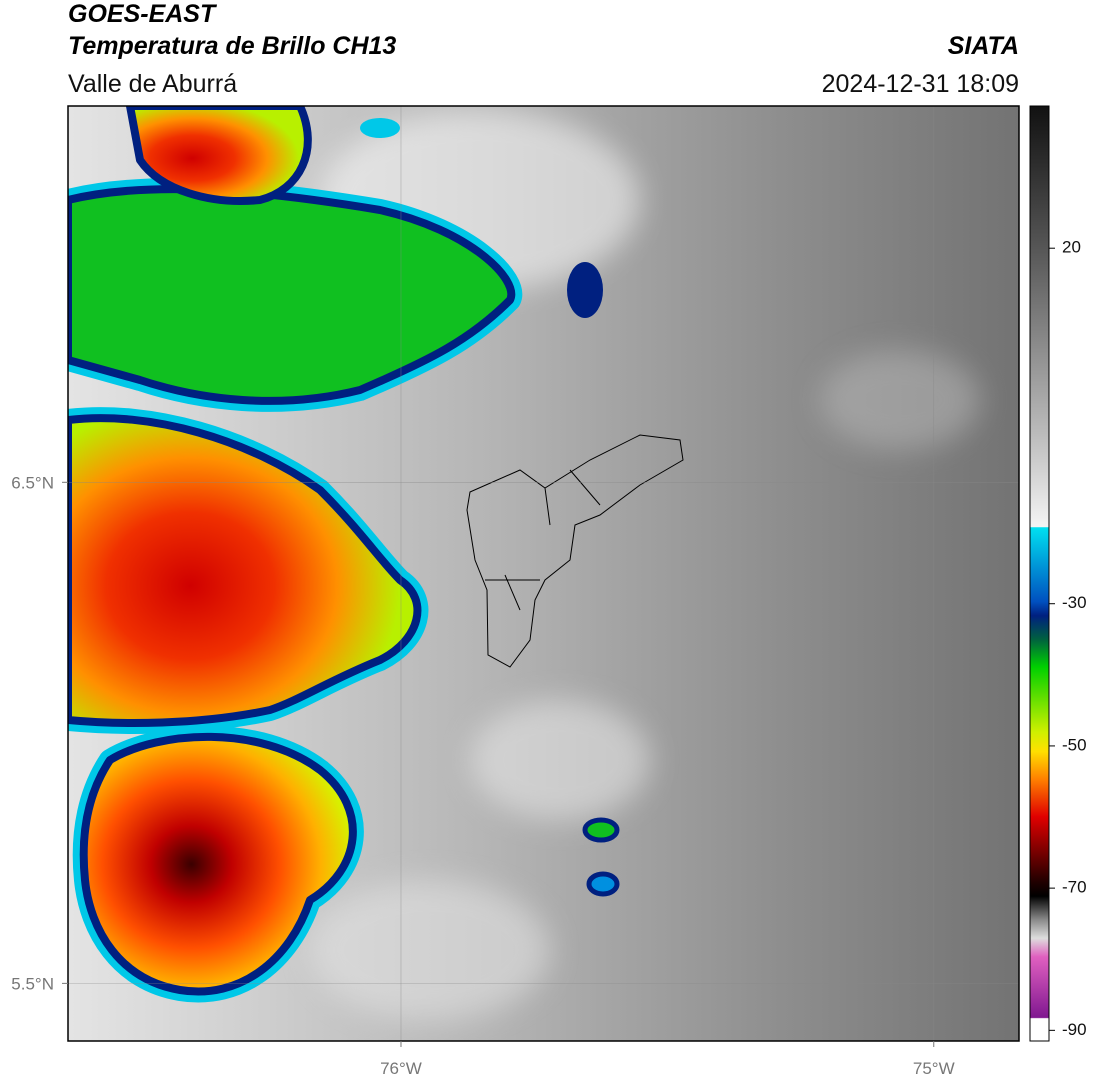 The image size is (1094, 1078). What do you see at coordinates (401, 1068) in the screenshot?
I see `x-tick-label: 76°W` at bounding box center [401, 1068].